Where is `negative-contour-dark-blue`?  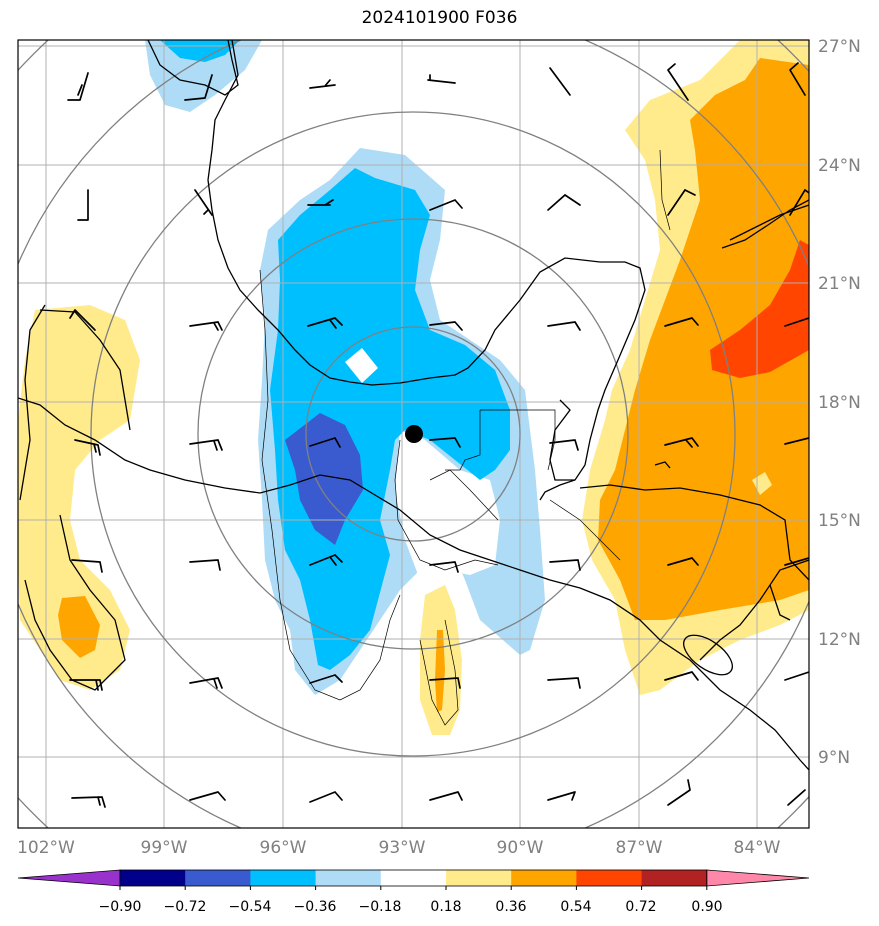
negative-contour-dark-blue is located at coordinates (324, 479).